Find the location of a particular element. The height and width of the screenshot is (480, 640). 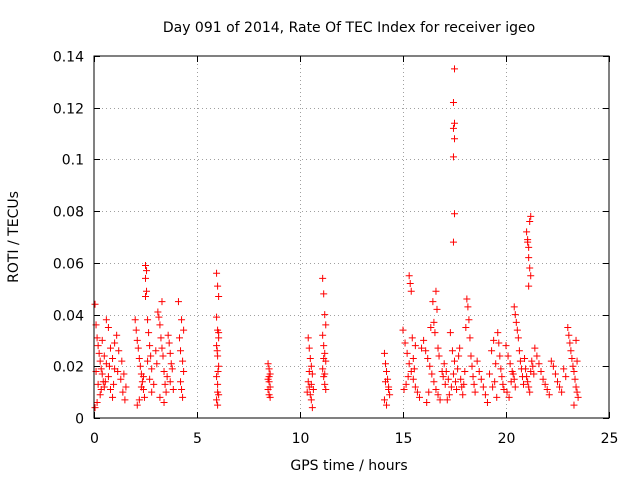

x-tick-label: 25 is located at coordinates (610, 439).